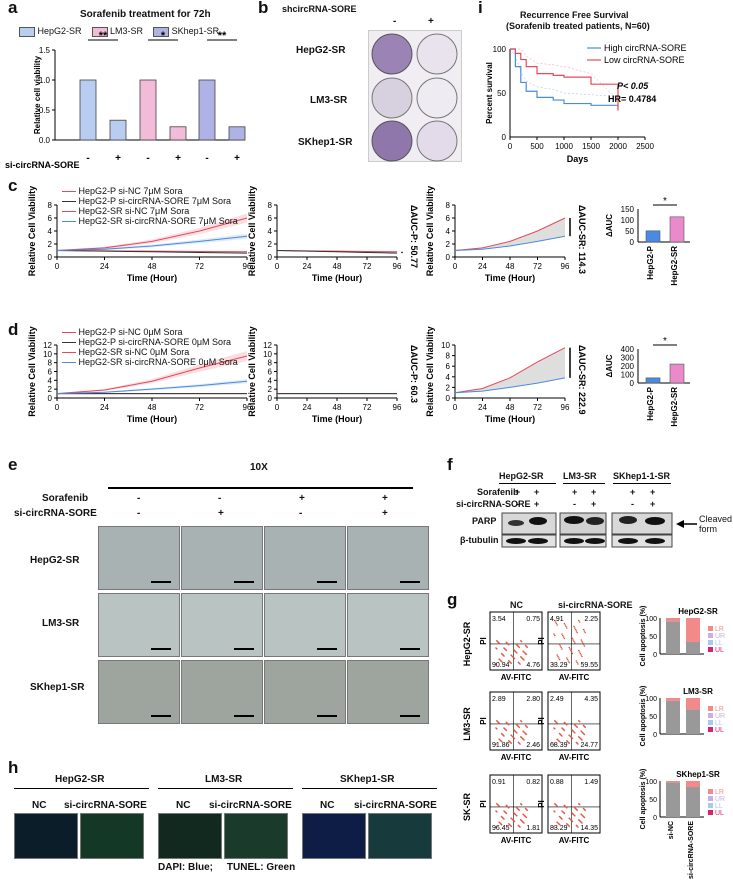 This screenshot has width=733, height=890. I want to click on panel-h-sub-label: NC, so click(327, 805).